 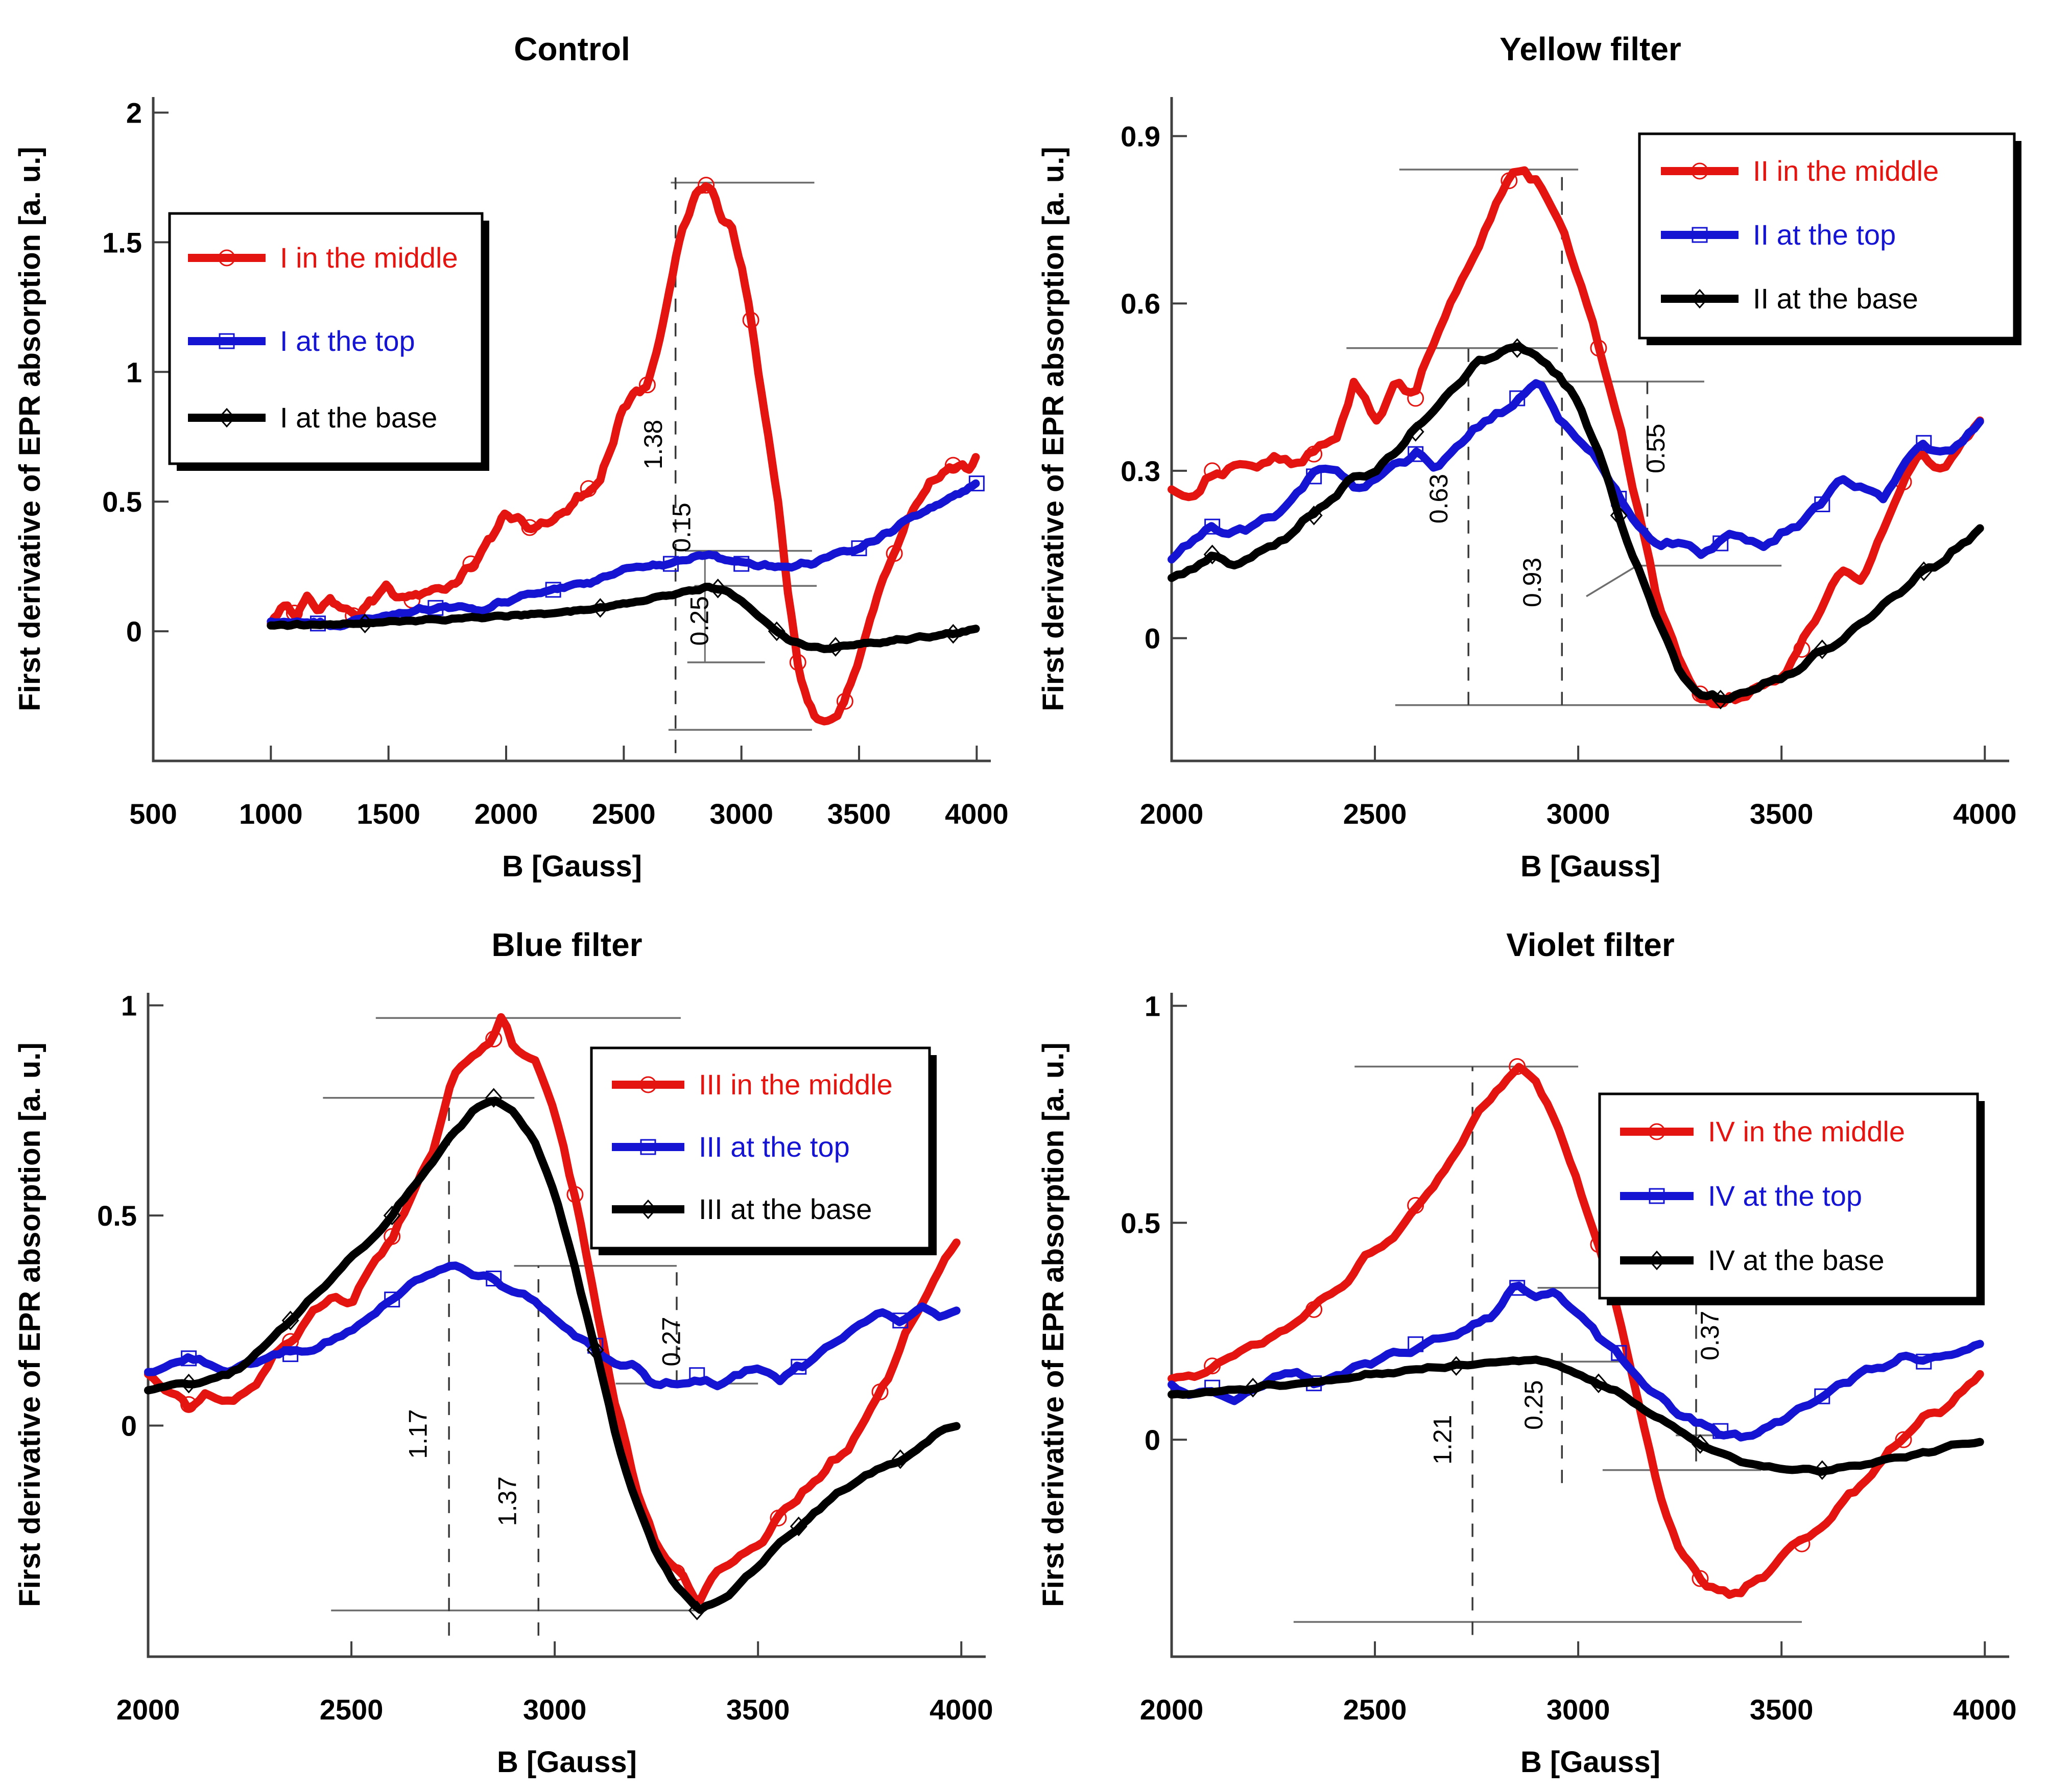 What do you see at coordinates (653, 444) in the screenshot?
I see `measure-value-label: 1.38` at bounding box center [653, 444].